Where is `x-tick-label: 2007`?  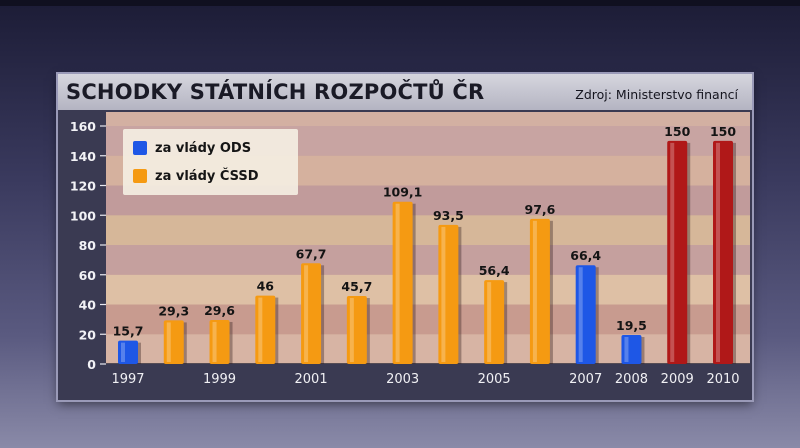
x-tick-label: 2007 is located at coordinates (585, 379).